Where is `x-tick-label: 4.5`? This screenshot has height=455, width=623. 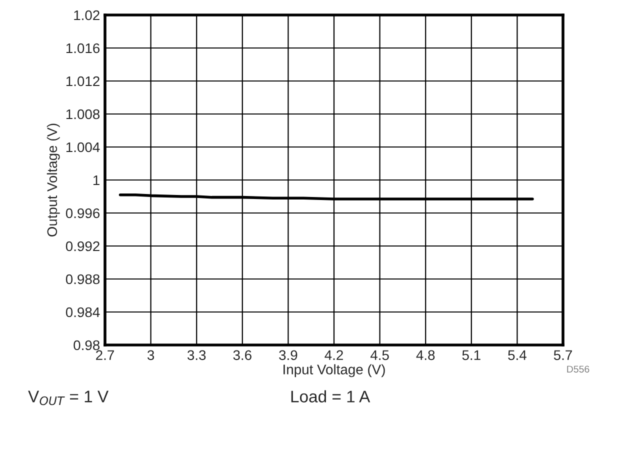 x-tick-label: 4.5 is located at coordinates (379, 355).